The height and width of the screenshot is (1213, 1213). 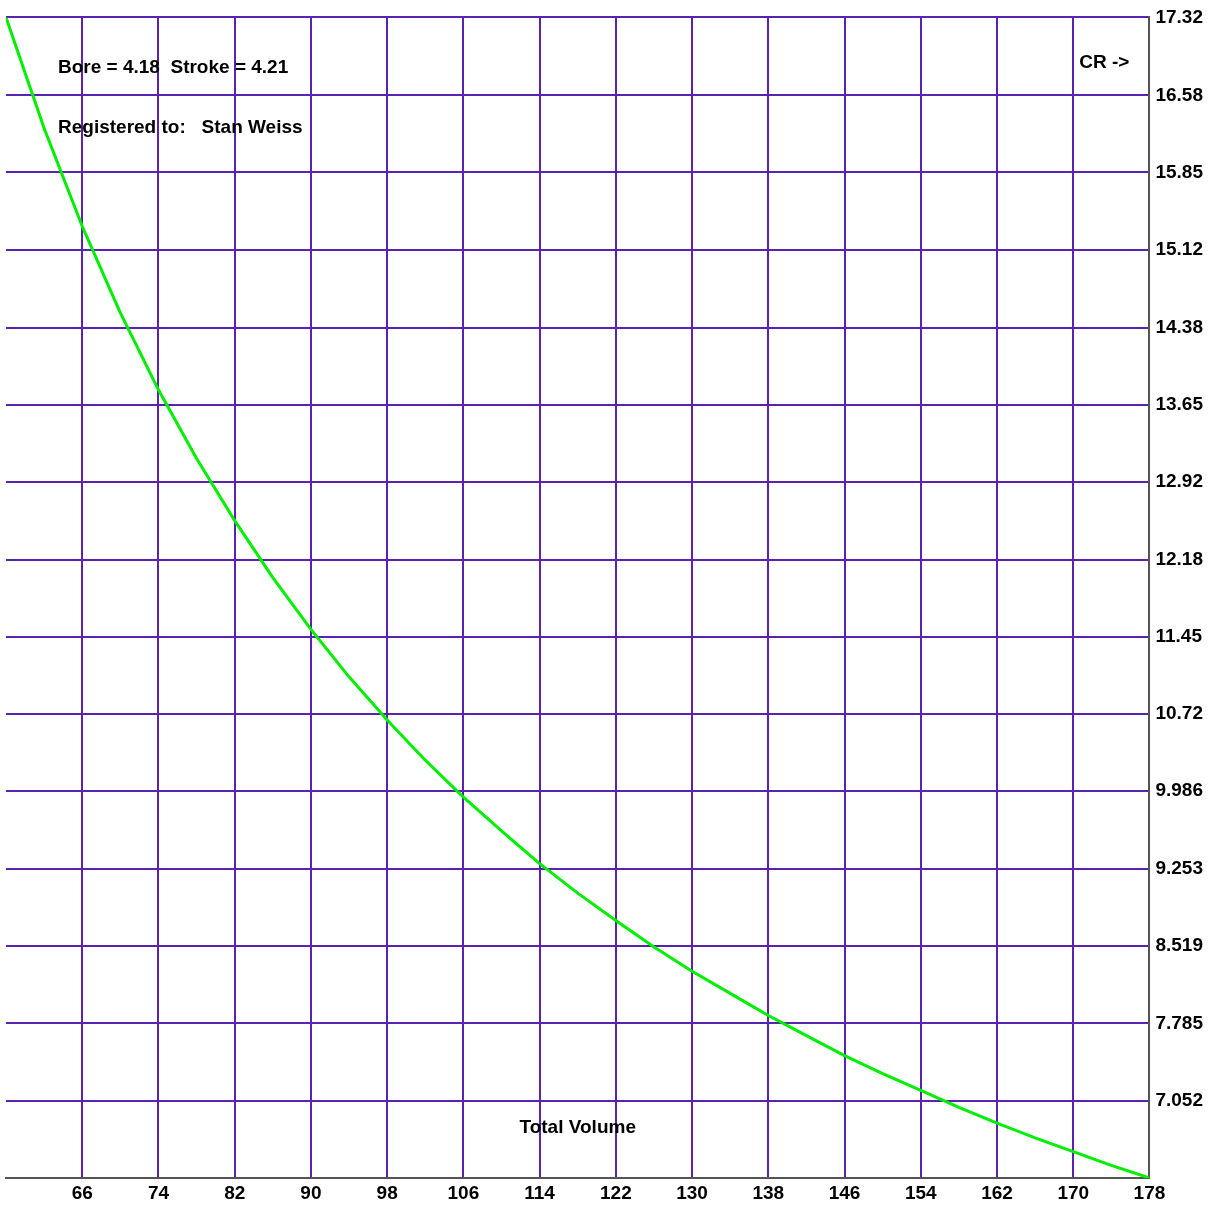 What do you see at coordinates (1179, 712) in the screenshot?
I see `y-tick-label: 10.72` at bounding box center [1179, 712].